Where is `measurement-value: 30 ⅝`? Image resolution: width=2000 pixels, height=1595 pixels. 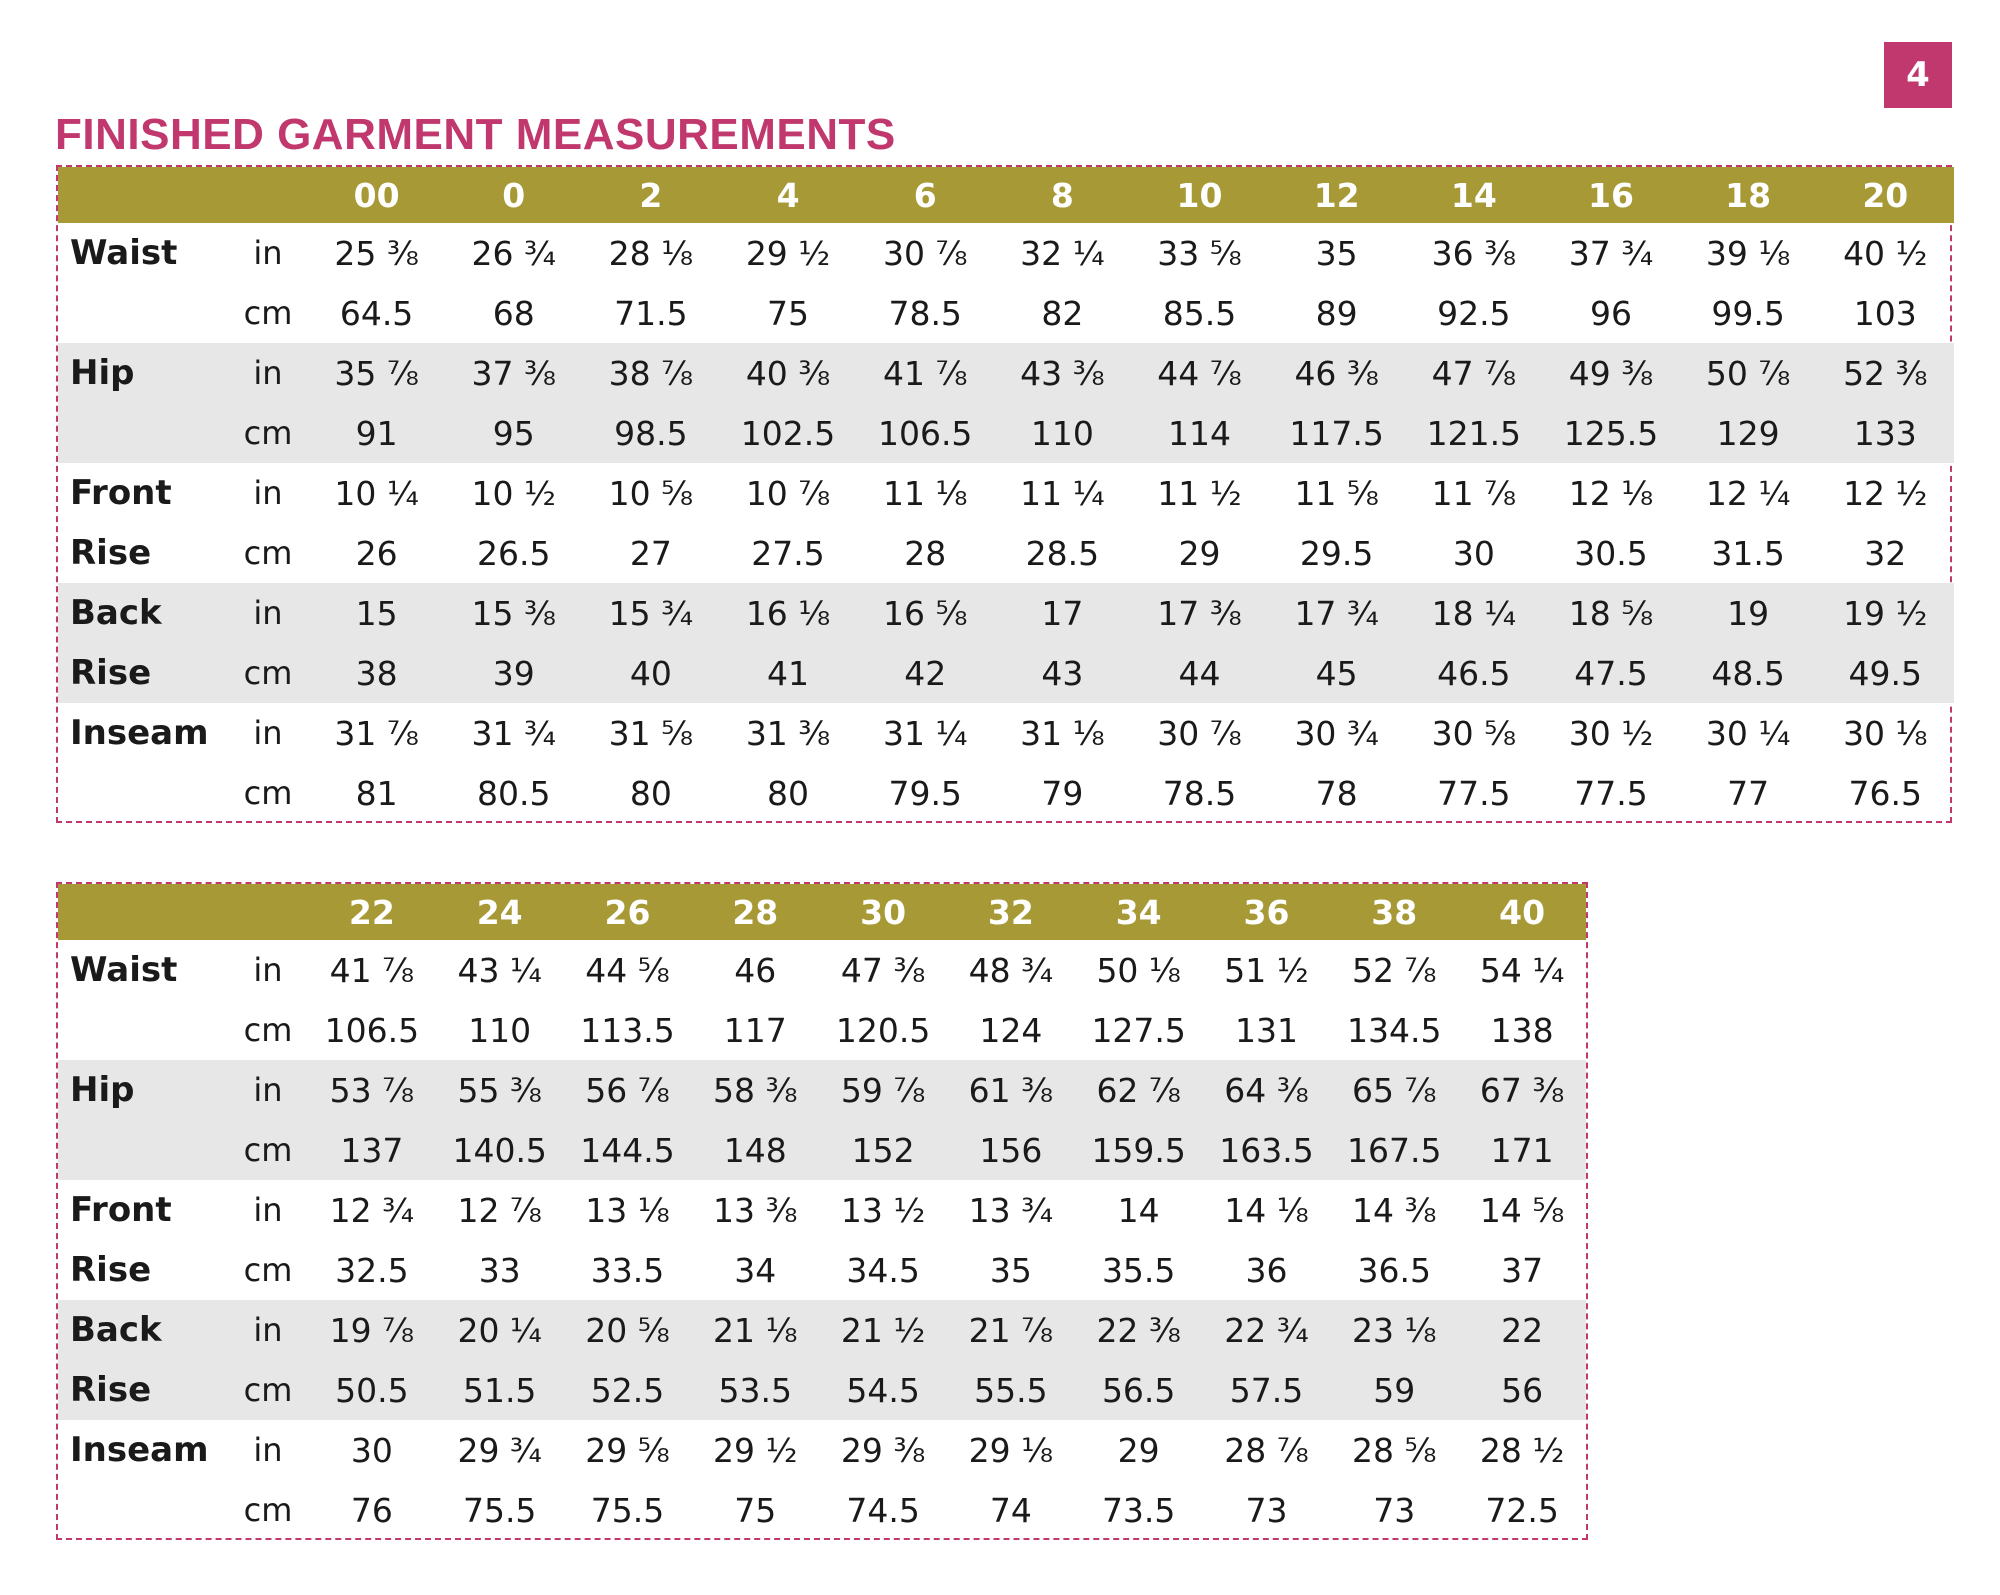 measurement-value: 30 ⅝ is located at coordinates (1474, 733).